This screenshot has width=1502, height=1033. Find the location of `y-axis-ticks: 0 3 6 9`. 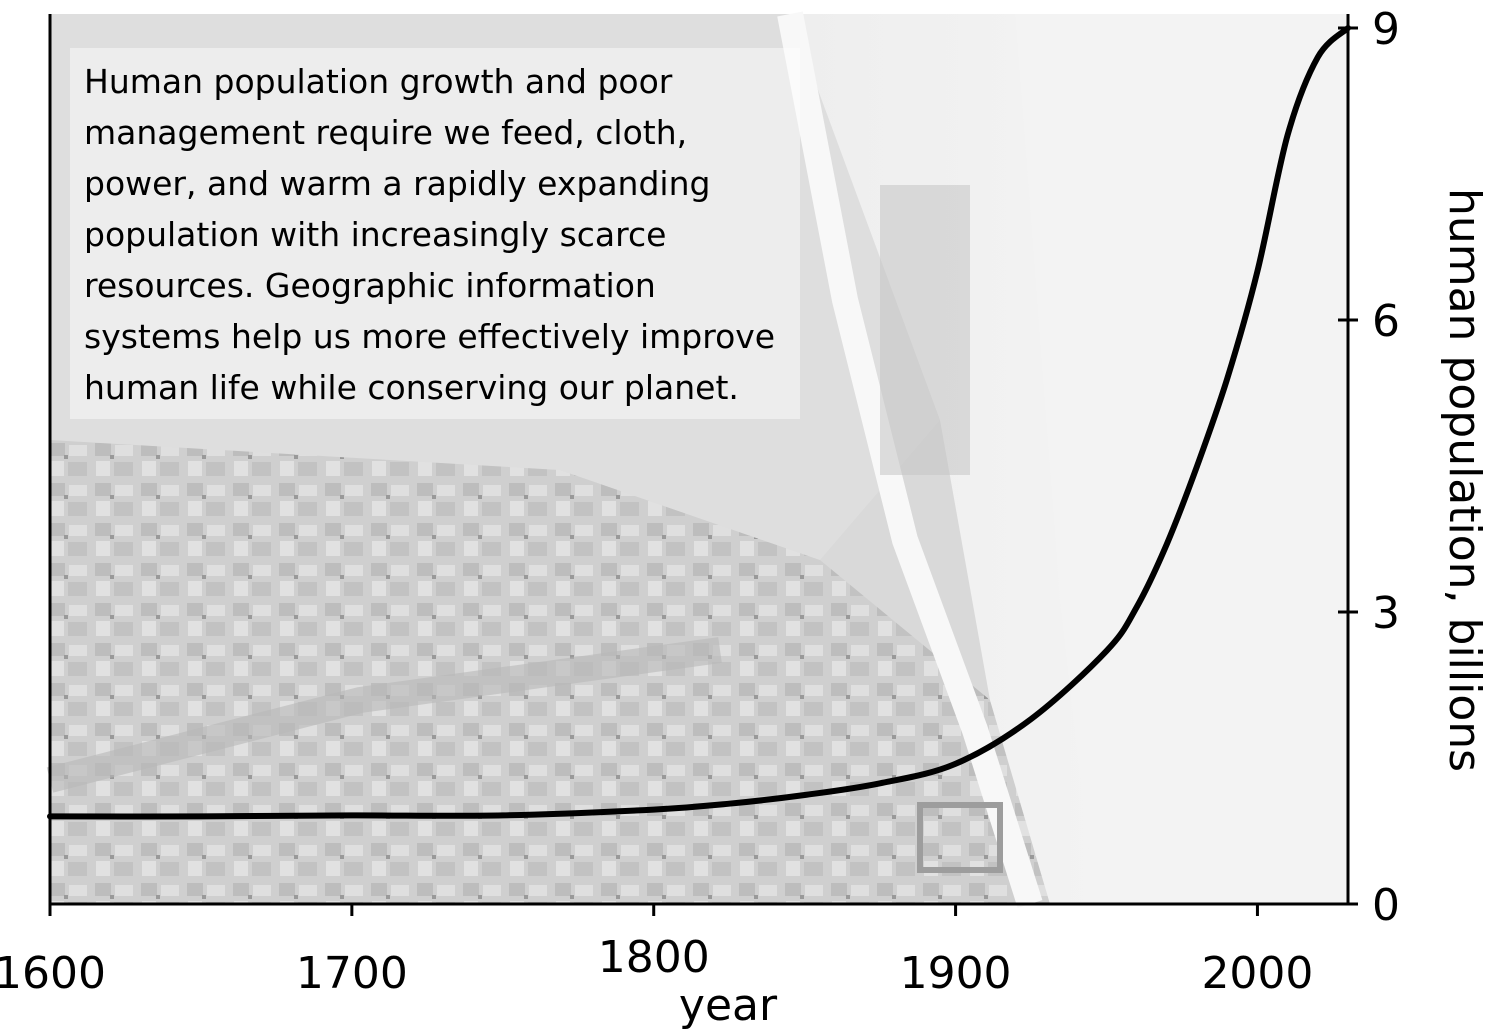

y-axis-ticks: 0 3 6 9 is located at coordinates (1369, 467).